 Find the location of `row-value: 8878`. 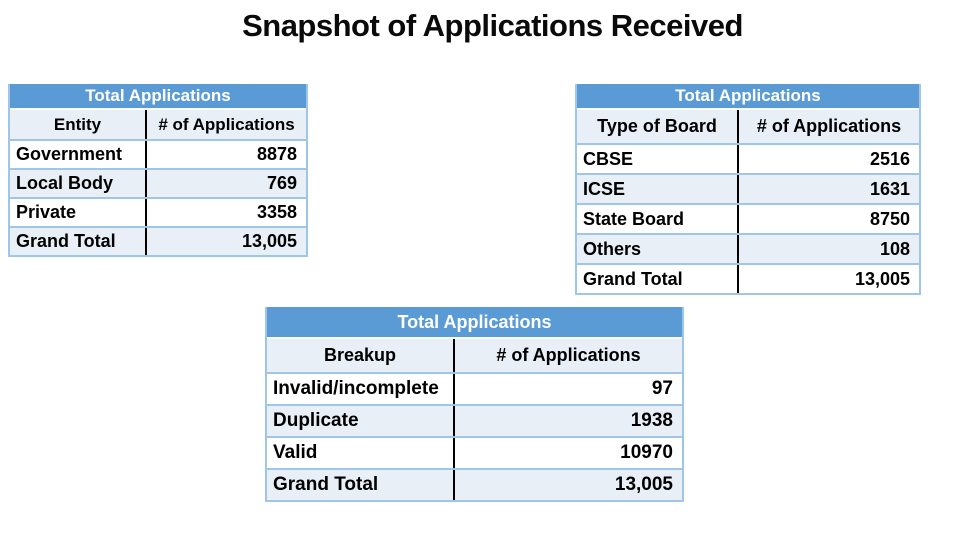

row-value: 8878 is located at coordinates (276, 154).